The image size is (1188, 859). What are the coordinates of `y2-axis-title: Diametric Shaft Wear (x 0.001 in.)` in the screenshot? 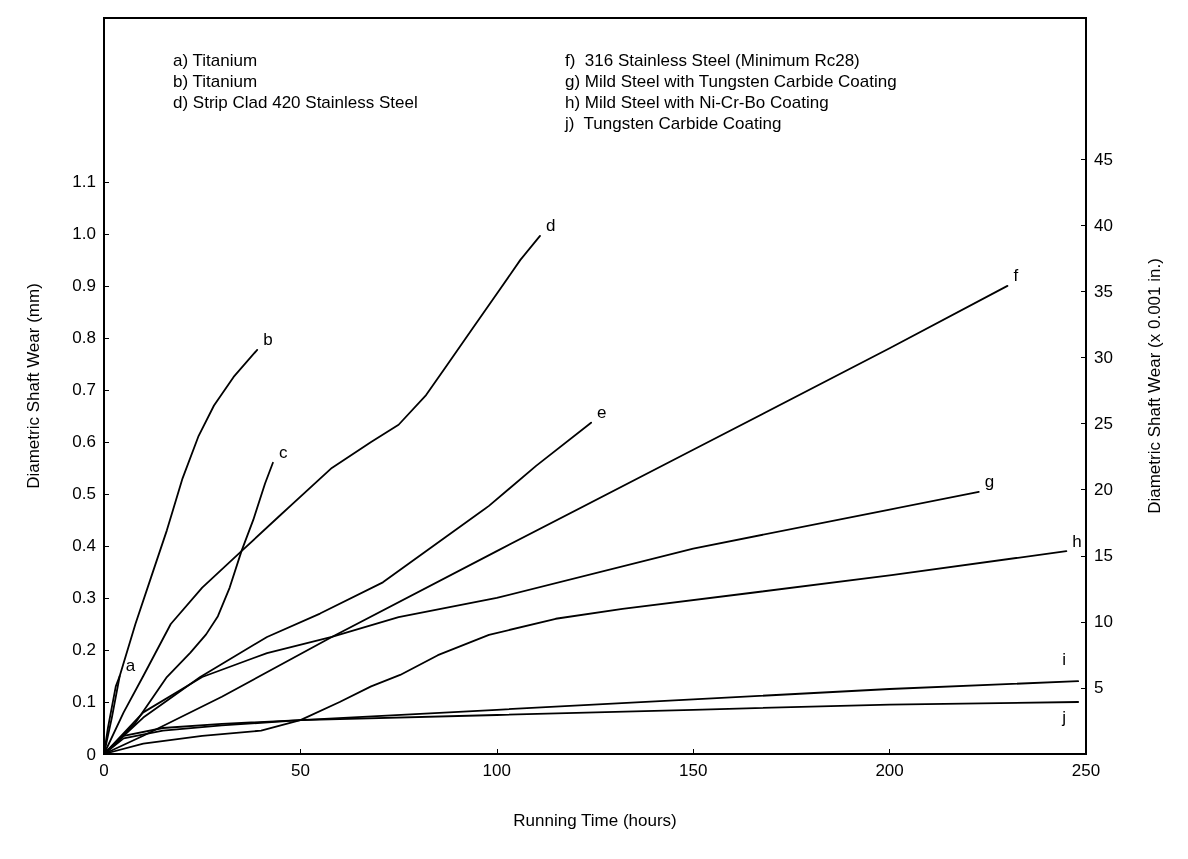 It's located at (1154, 386).